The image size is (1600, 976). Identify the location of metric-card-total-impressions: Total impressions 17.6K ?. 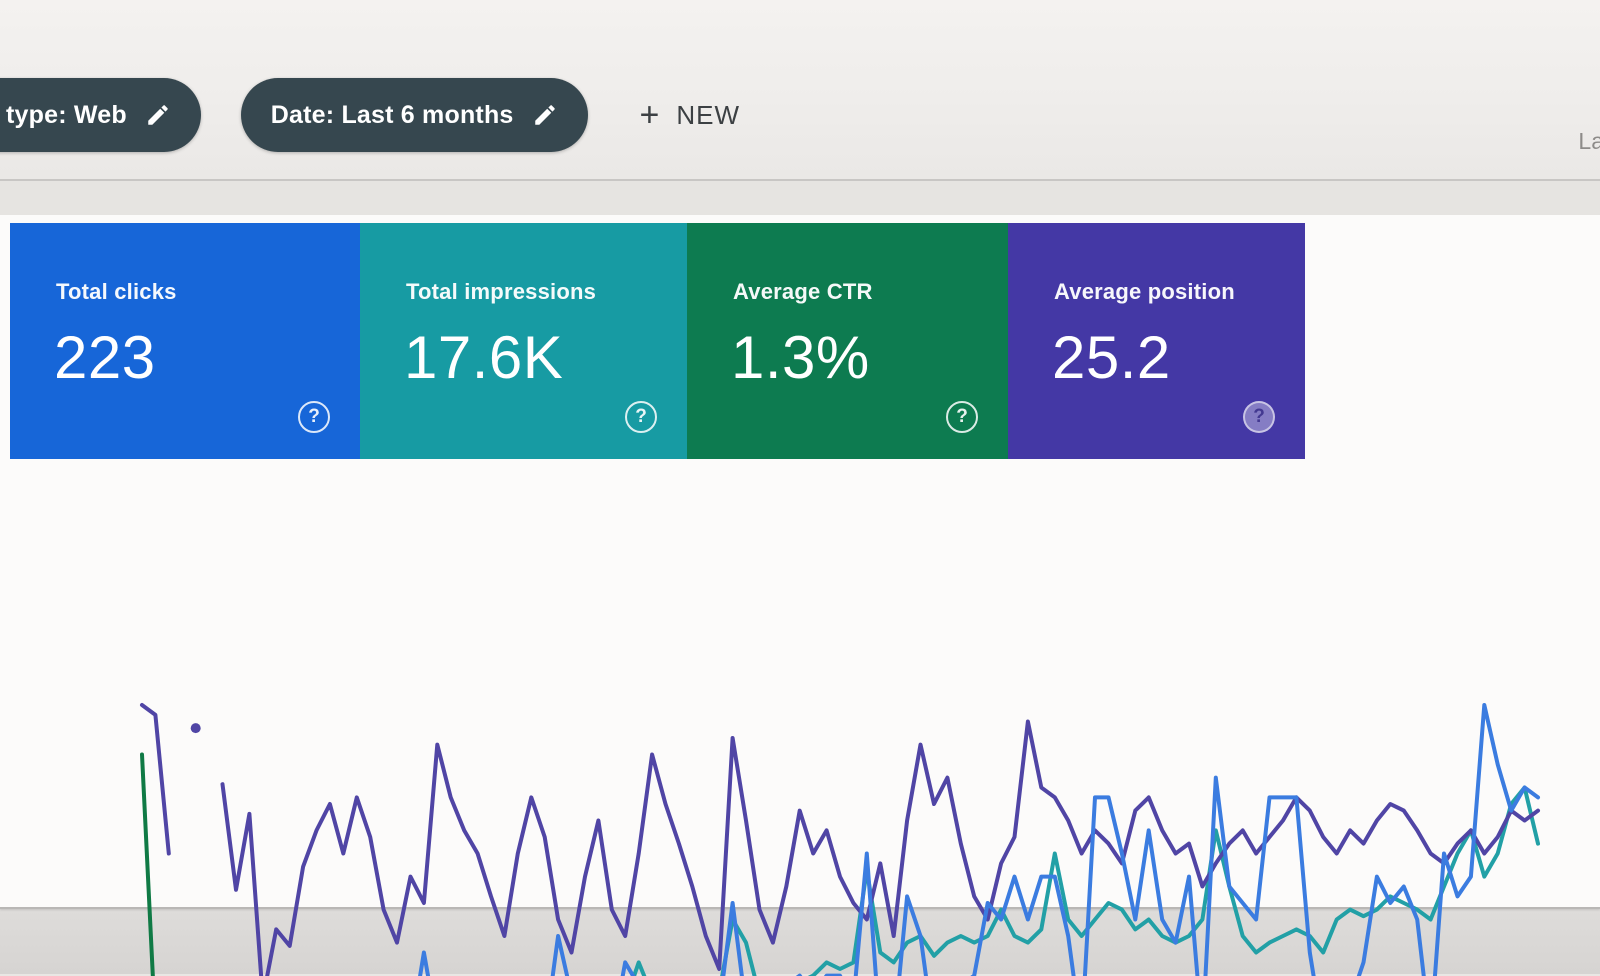
(523, 341).